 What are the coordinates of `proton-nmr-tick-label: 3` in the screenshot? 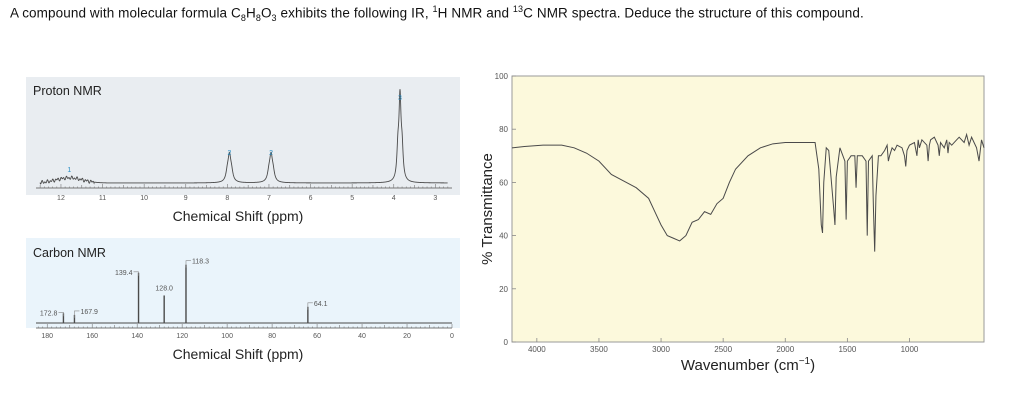 It's located at (435, 198).